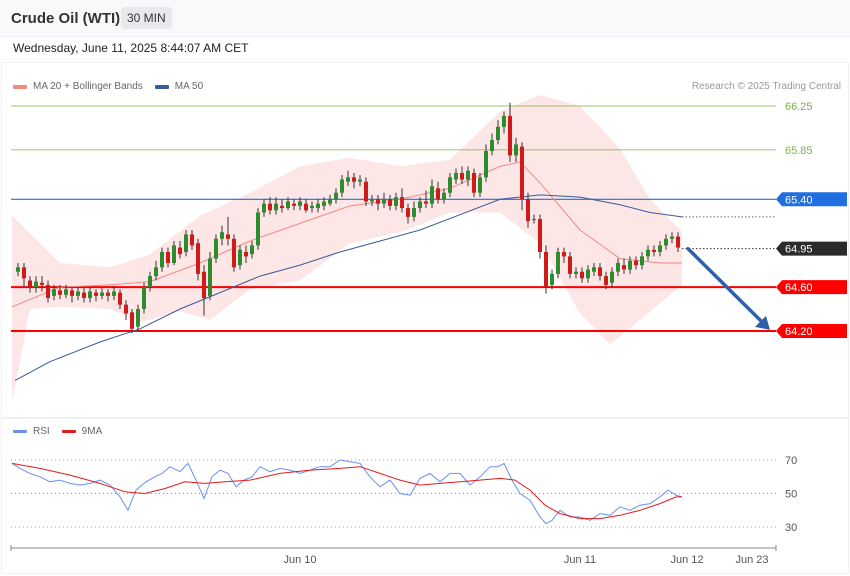  What do you see at coordinates (686, 560) in the screenshot?
I see `x-tick-label: Jun 12` at bounding box center [686, 560].